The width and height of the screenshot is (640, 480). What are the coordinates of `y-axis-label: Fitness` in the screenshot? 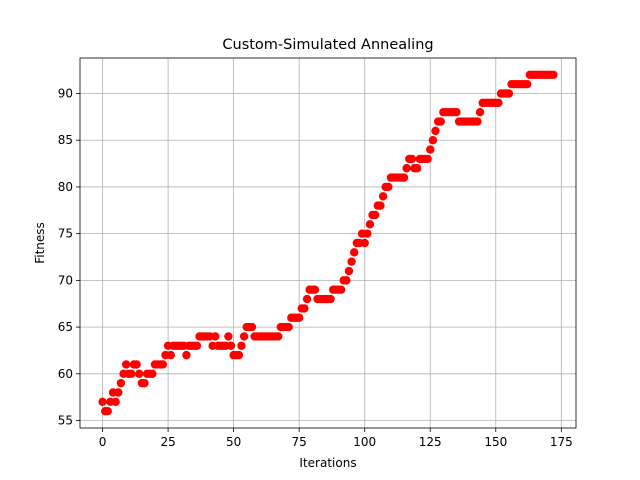 It's located at (40, 243).